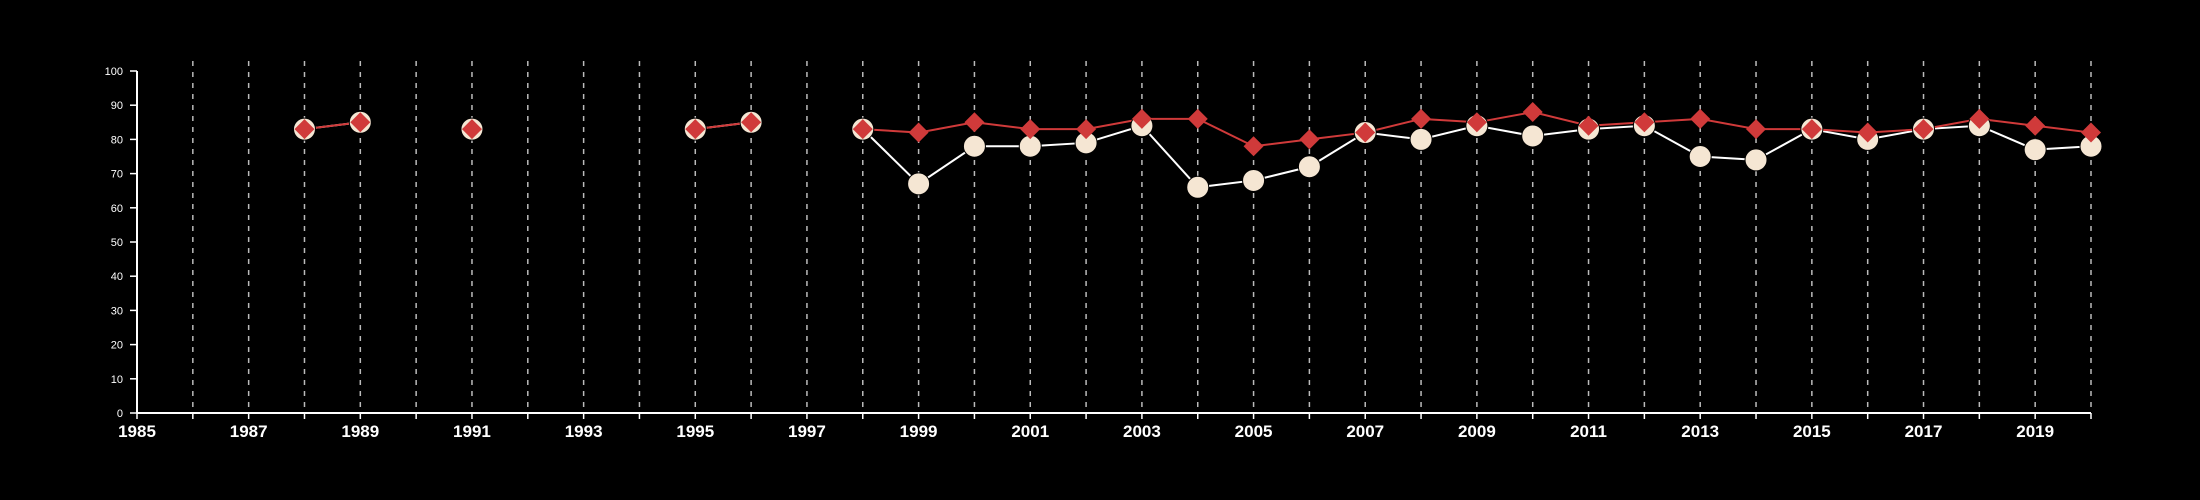  What do you see at coordinates (1309, 139) in the screenshot?
I see `series-2-point-2006` at bounding box center [1309, 139].